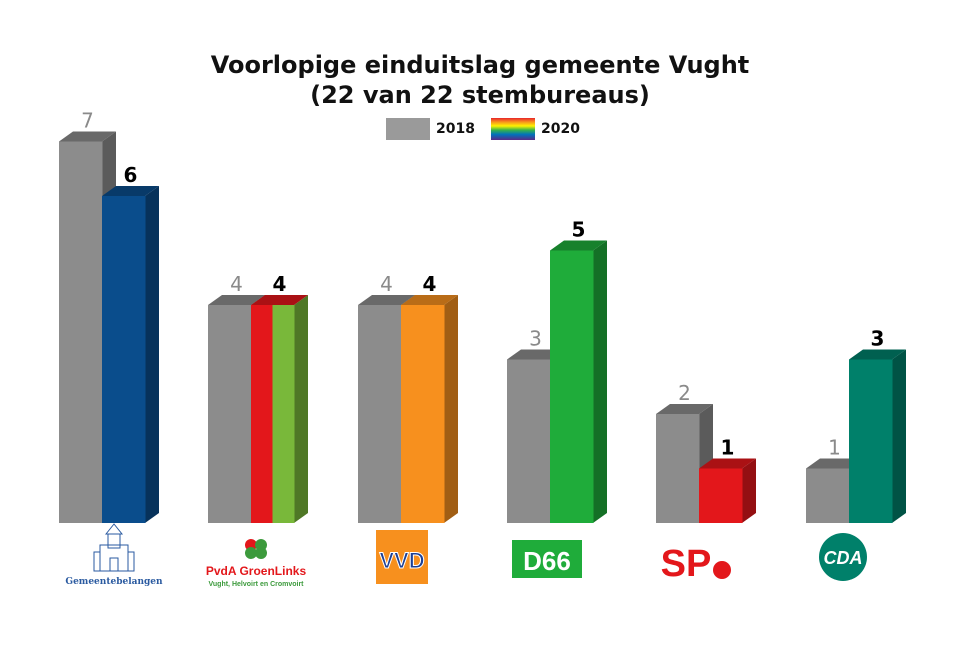 The height and width of the screenshot is (662, 960). What do you see at coordinates (722, 570) in the screenshot?
I see `tomato-icon` at bounding box center [722, 570].